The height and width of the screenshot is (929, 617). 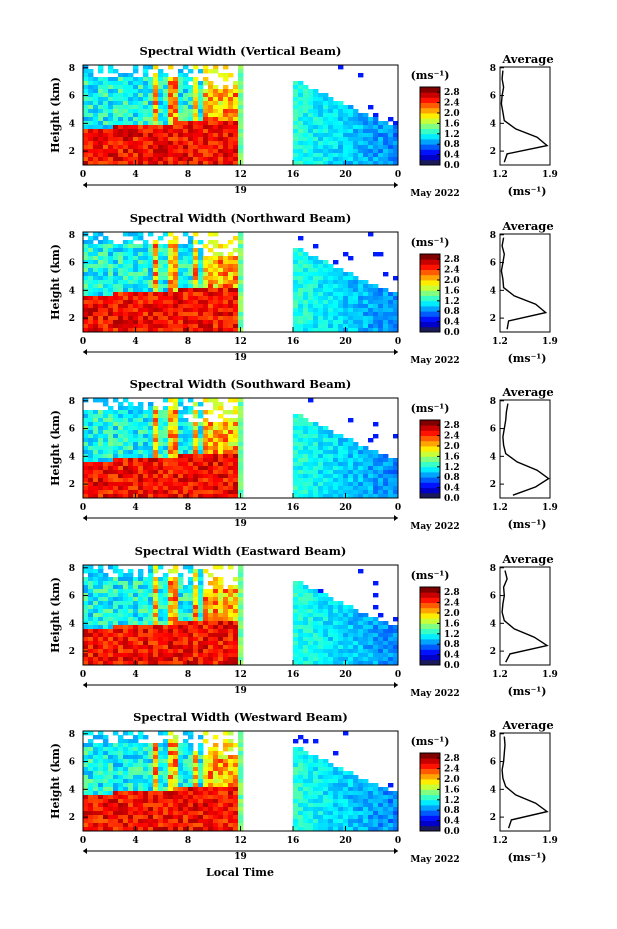 I want to click on avg-title: Average, so click(x=527, y=725).